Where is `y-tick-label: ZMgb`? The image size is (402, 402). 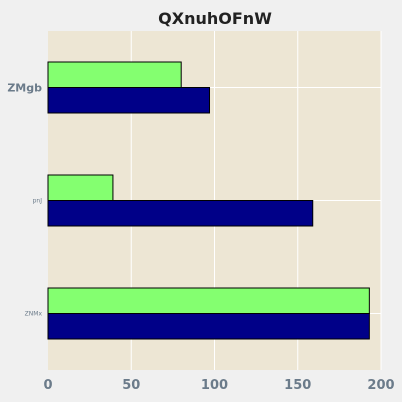
y-tick-label: ZMgb is located at coordinates (24, 88).